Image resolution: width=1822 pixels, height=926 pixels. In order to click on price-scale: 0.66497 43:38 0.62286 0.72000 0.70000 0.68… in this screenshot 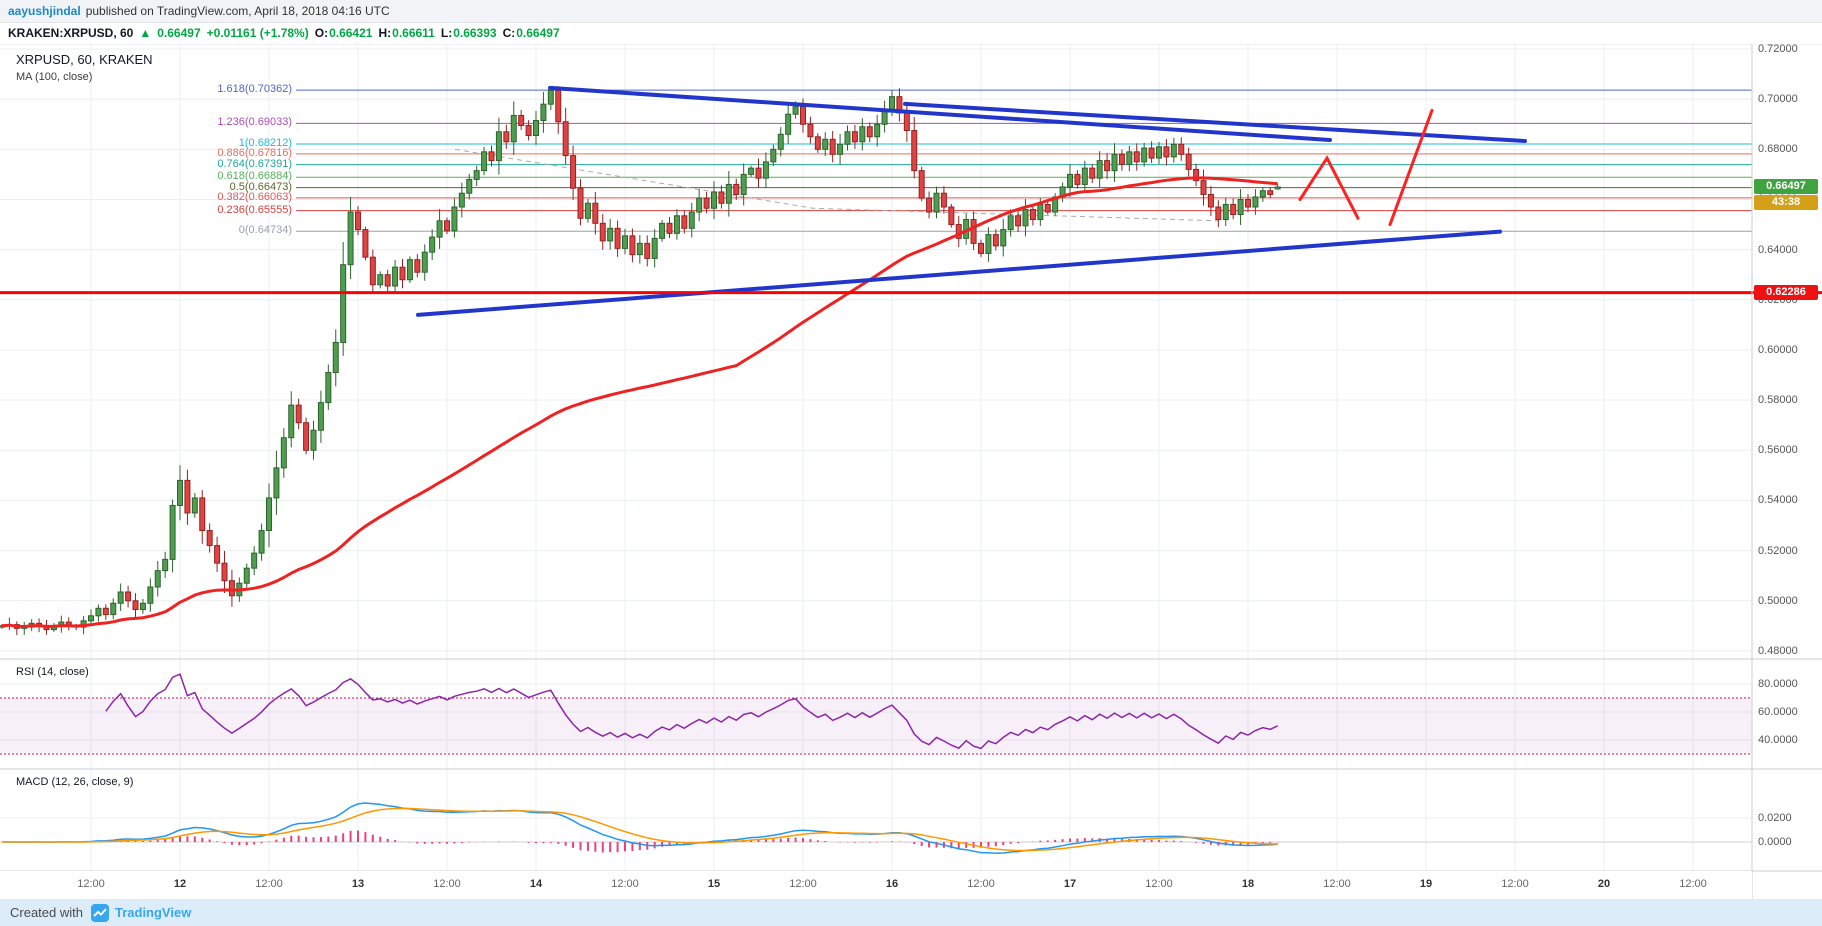, I will do `click(1787, 457)`.